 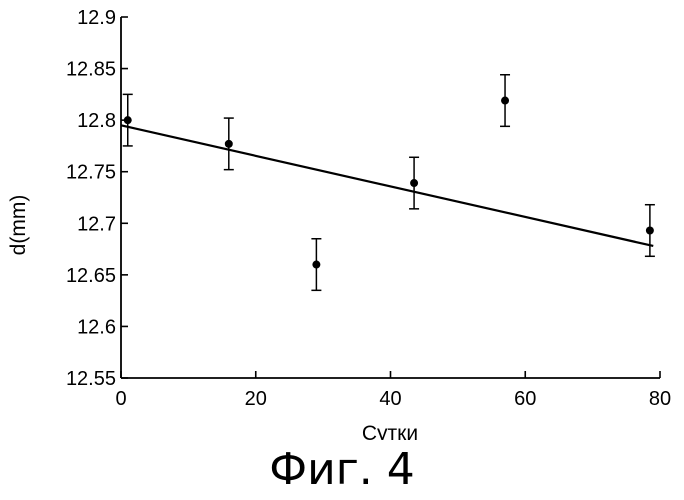 I want to click on y-tick-label: 12.65, so click(x=91, y=276).